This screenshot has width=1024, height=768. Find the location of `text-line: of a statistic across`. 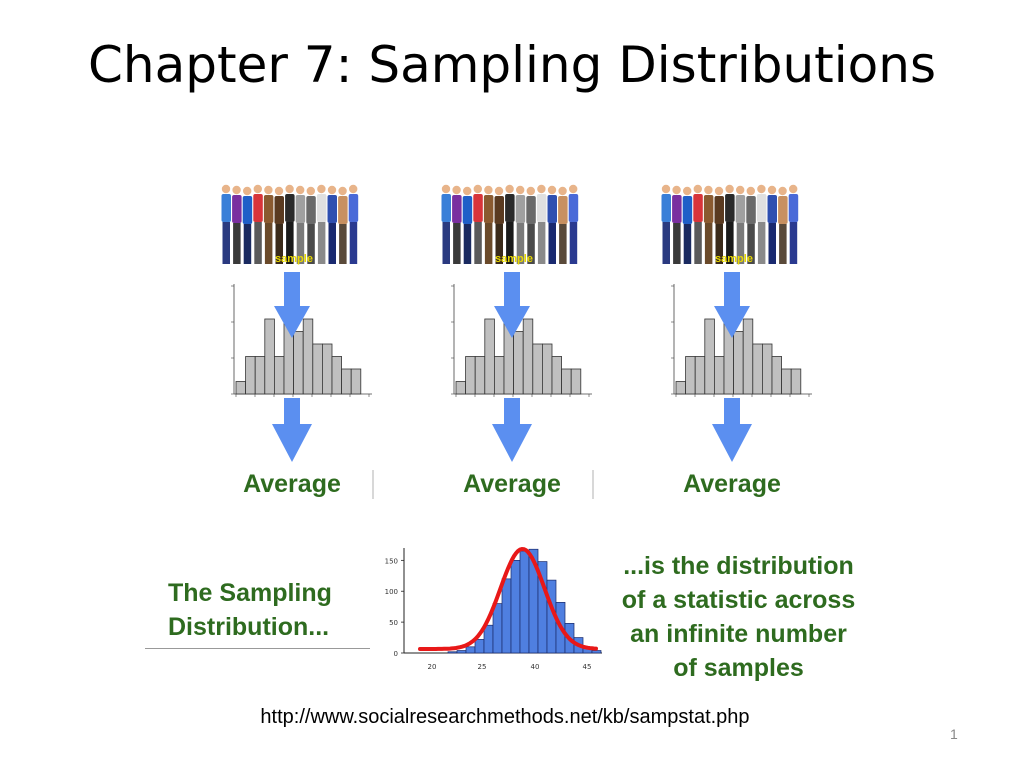

text-line: of a statistic across is located at coordinates (738, 600).